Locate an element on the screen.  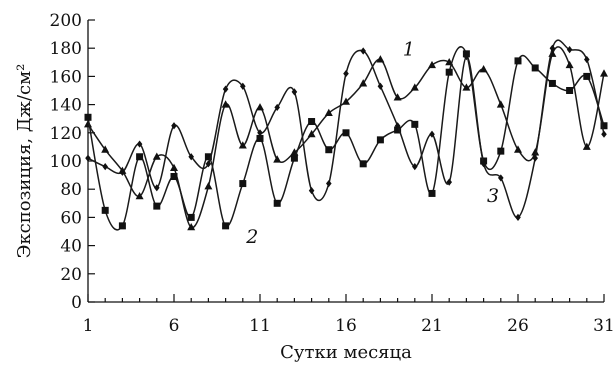
y-tick-label: 120 is located at coordinates (66, 134).